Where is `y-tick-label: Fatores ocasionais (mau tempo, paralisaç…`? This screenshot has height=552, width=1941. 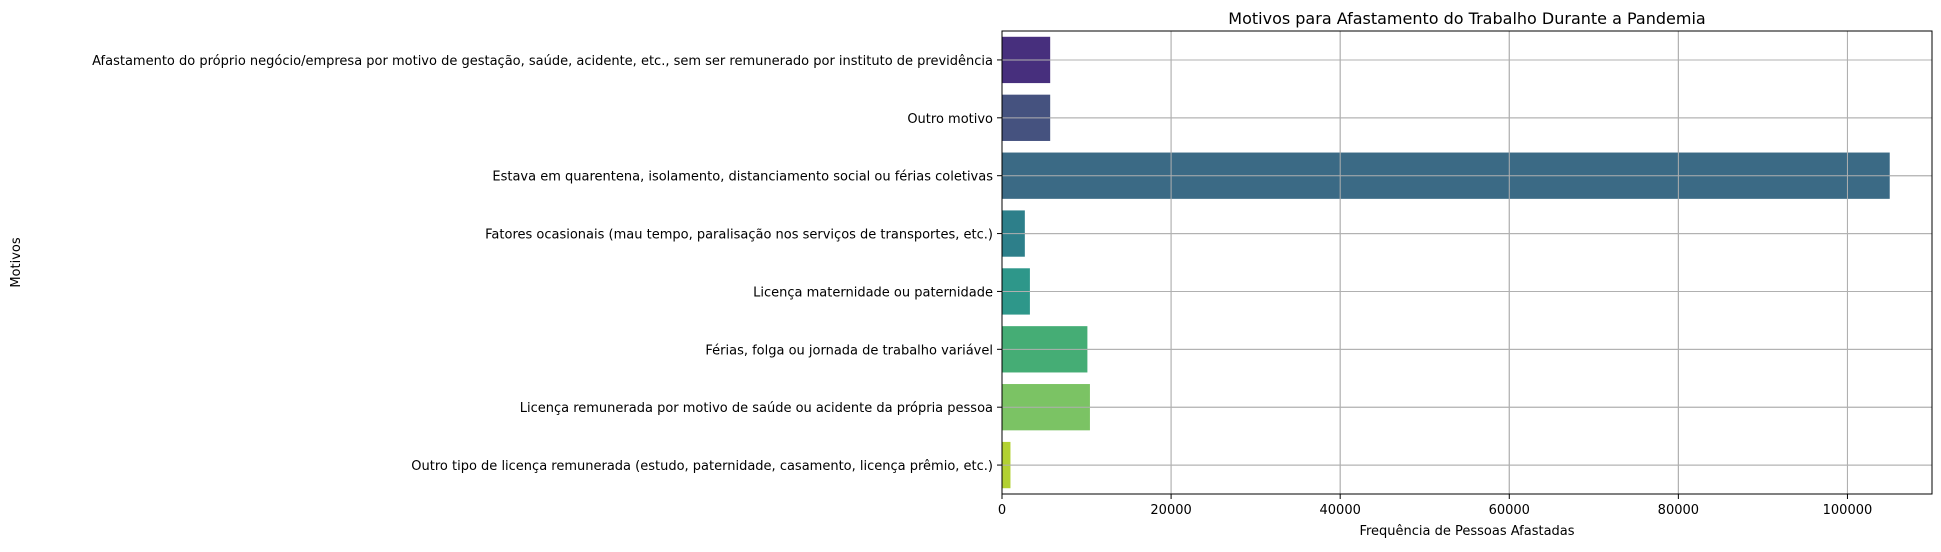 y-tick-label: Fatores ocasionais (mau tempo, paralisaç… is located at coordinates (739, 235).